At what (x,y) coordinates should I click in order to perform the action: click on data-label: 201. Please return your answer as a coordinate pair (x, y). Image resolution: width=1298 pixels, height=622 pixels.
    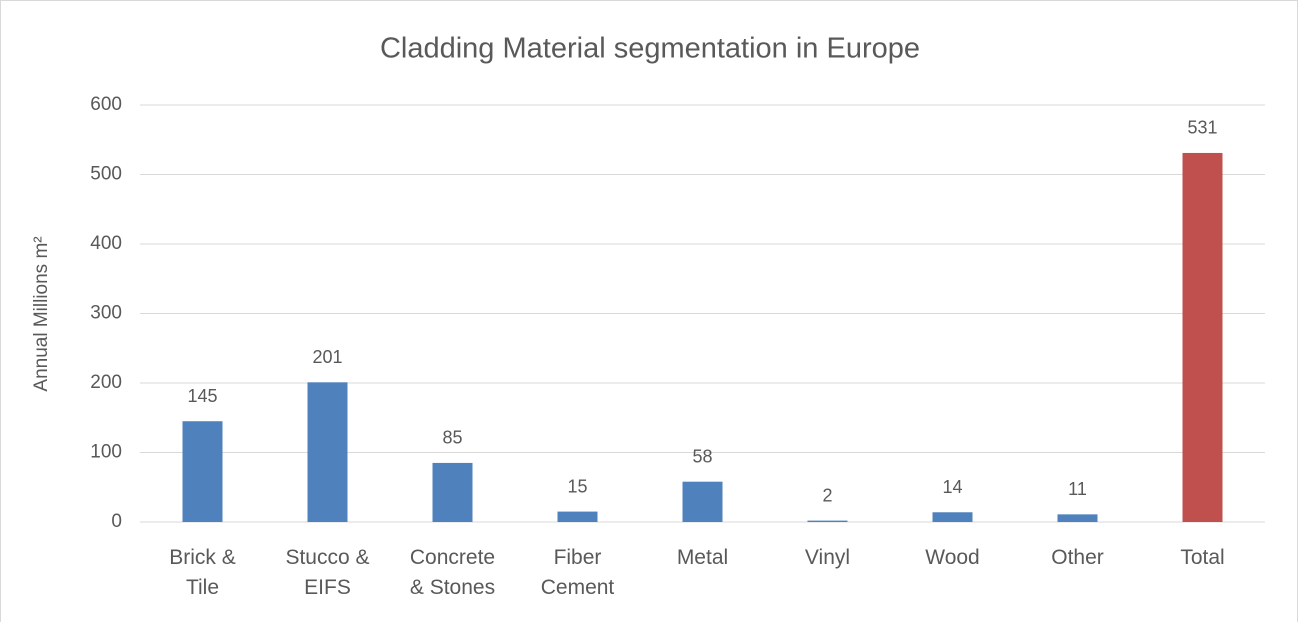
    Looking at the image, I should click on (327, 357).